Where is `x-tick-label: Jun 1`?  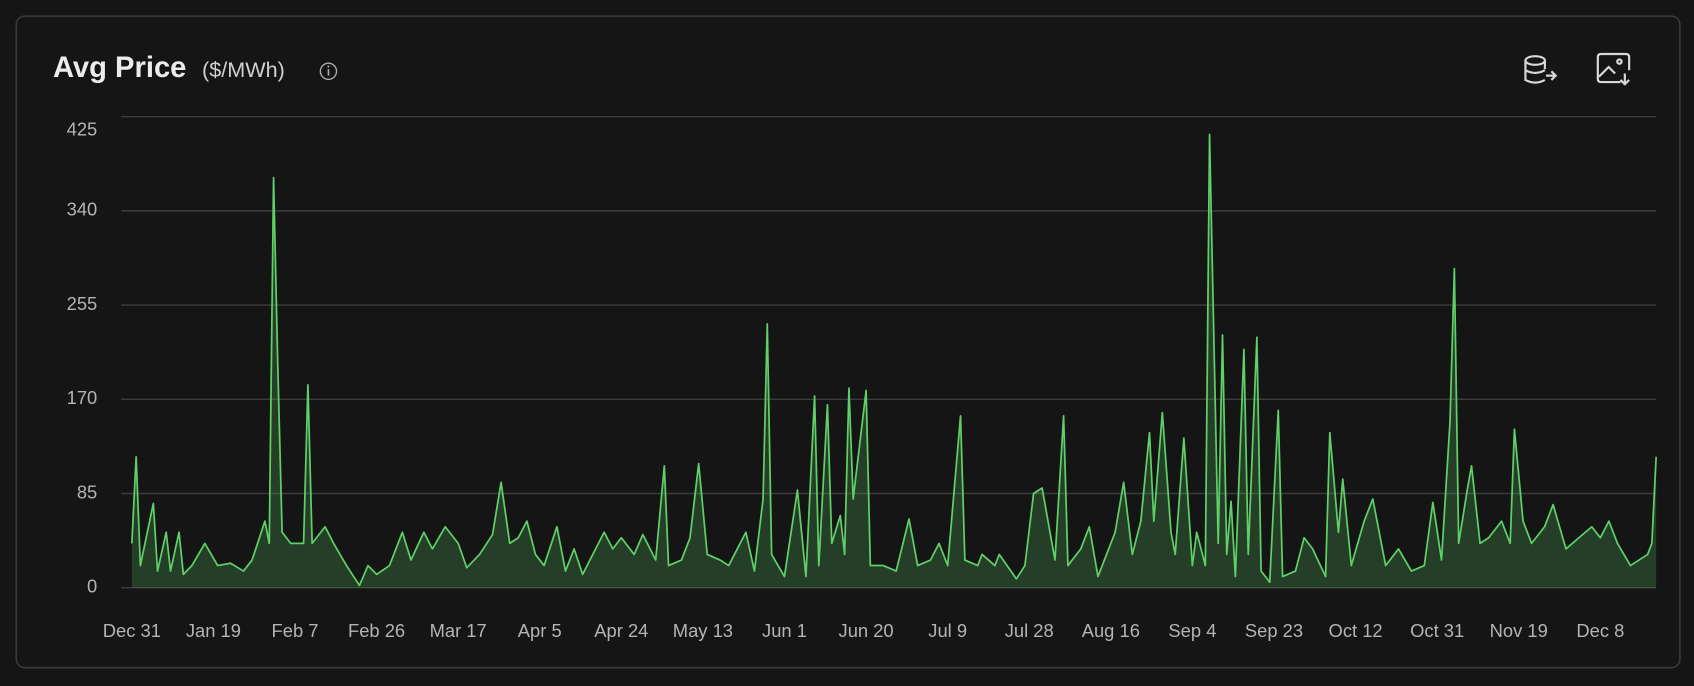
x-tick-label: Jun 1 is located at coordinates (784, 630).